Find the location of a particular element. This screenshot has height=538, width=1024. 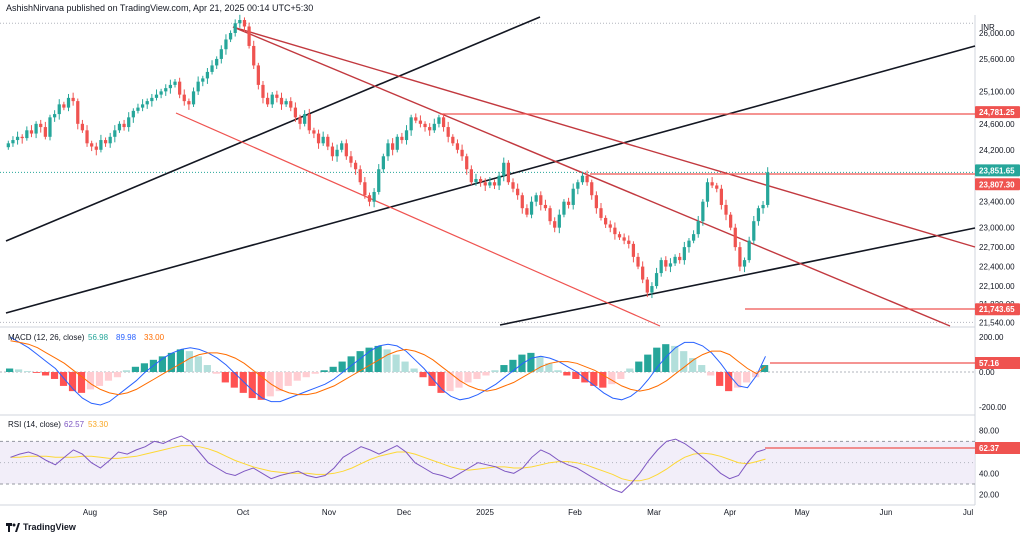

macd-tick-label: 0.00 is located at coordinates (987, 372).